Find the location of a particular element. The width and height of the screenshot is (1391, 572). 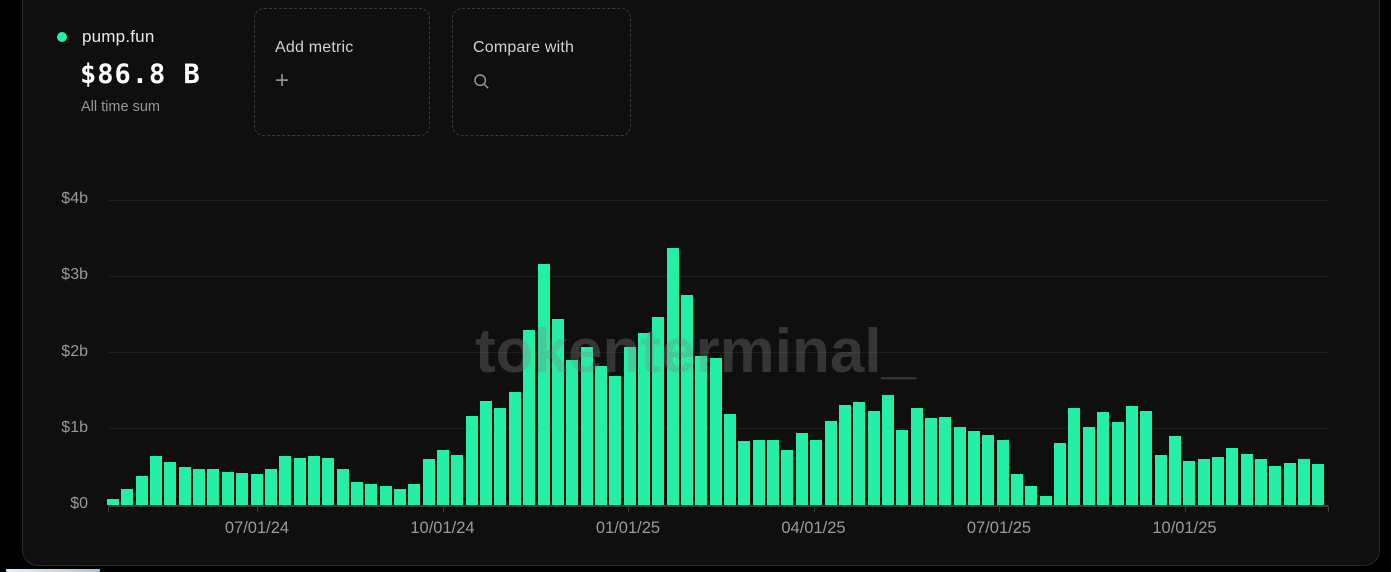

x-axis-label: 07/01/25 is located at coordinates (999, 528).